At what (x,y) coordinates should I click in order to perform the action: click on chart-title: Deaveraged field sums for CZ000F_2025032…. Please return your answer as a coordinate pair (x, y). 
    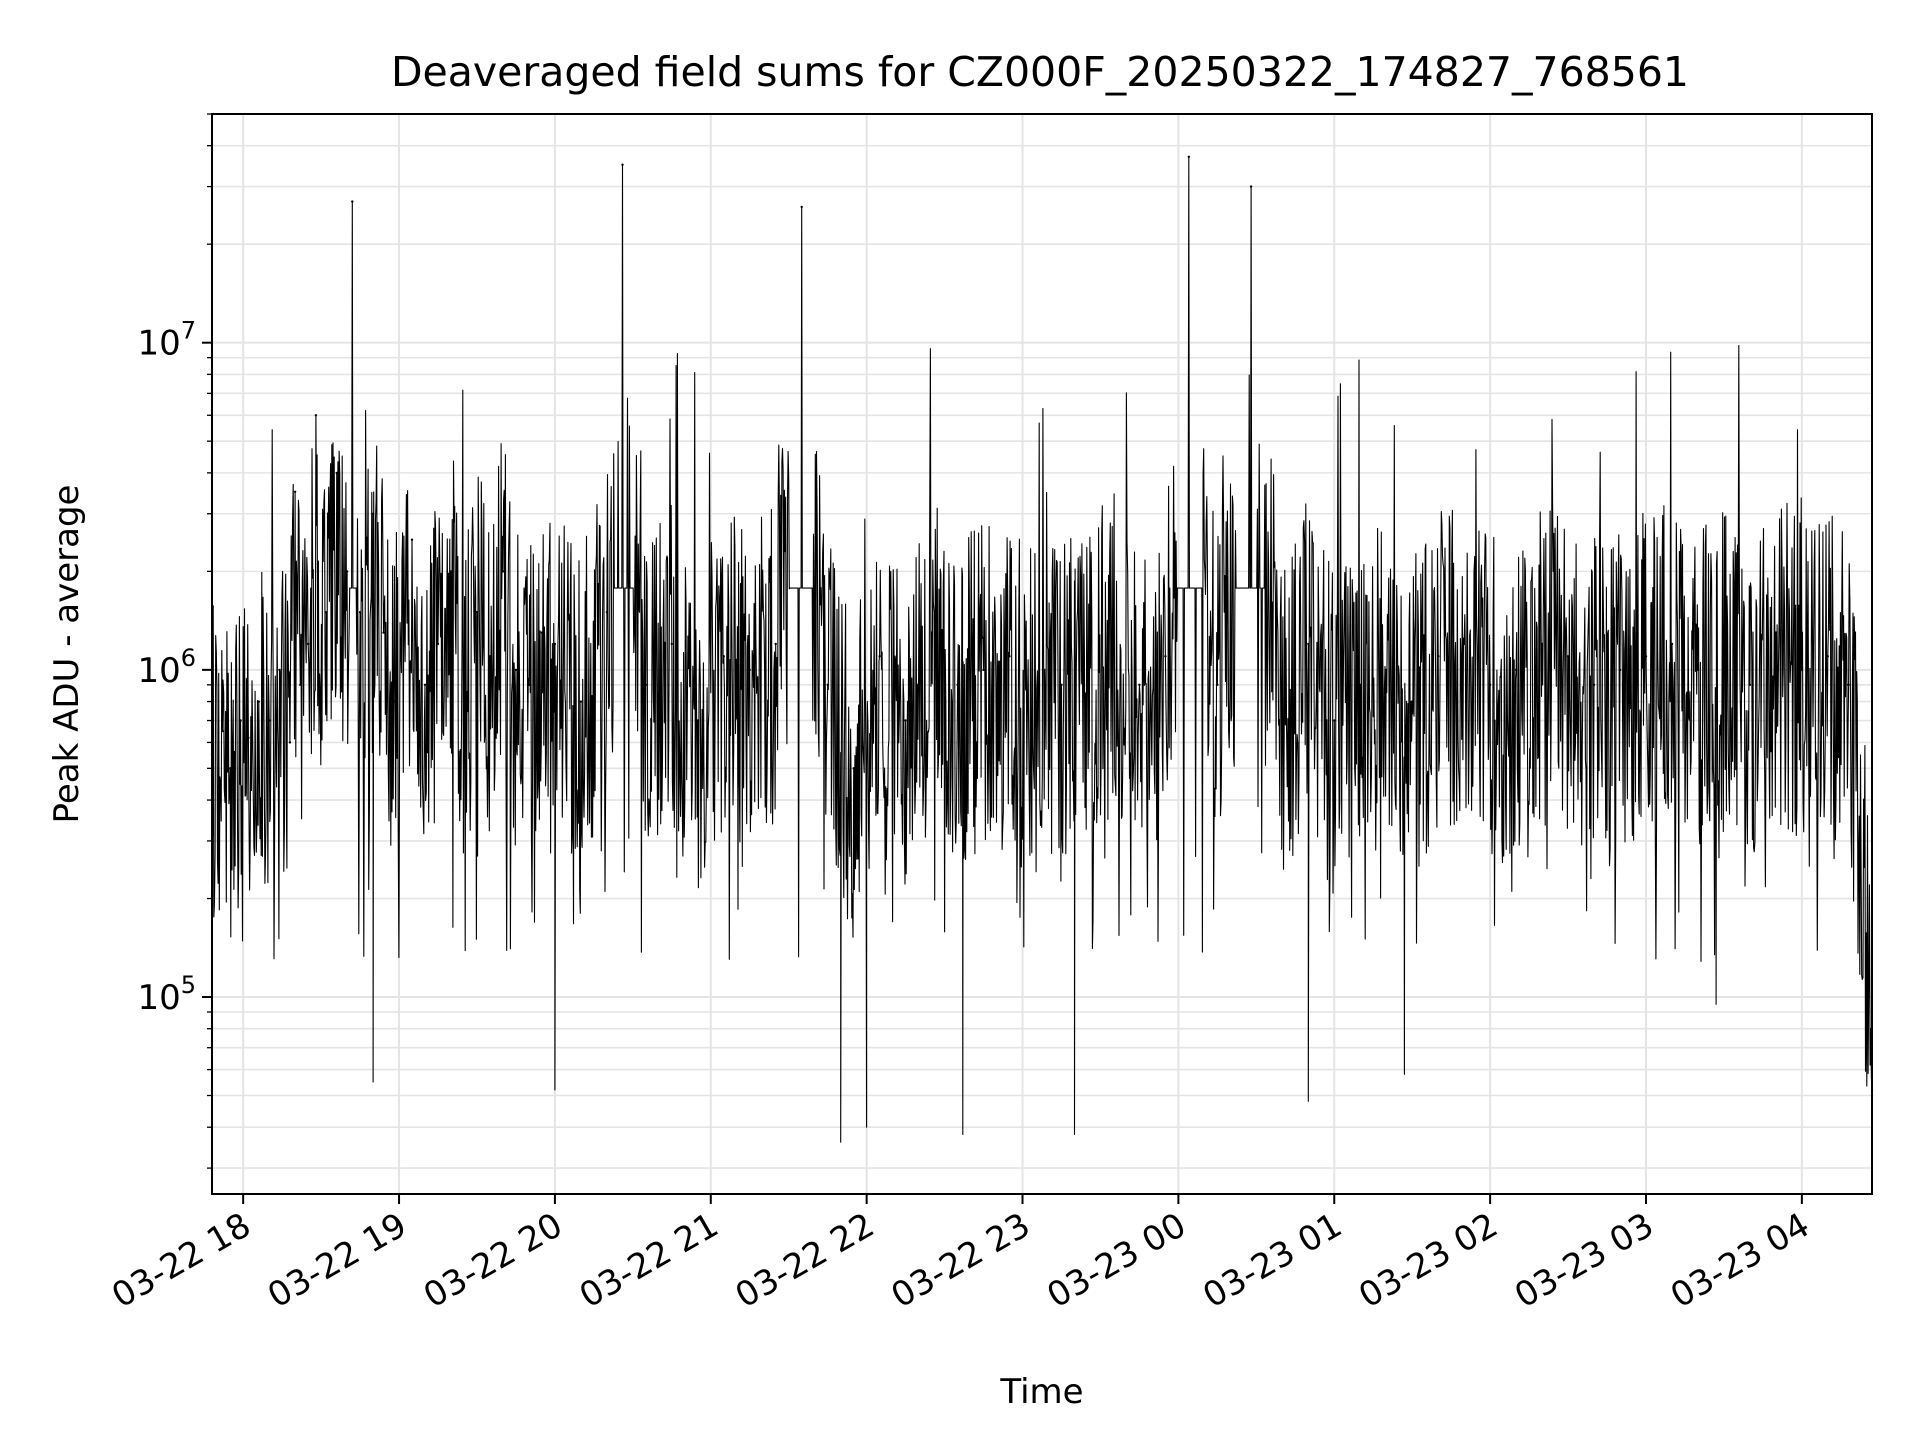
    Looking at the image, I should click on (1040, 72).